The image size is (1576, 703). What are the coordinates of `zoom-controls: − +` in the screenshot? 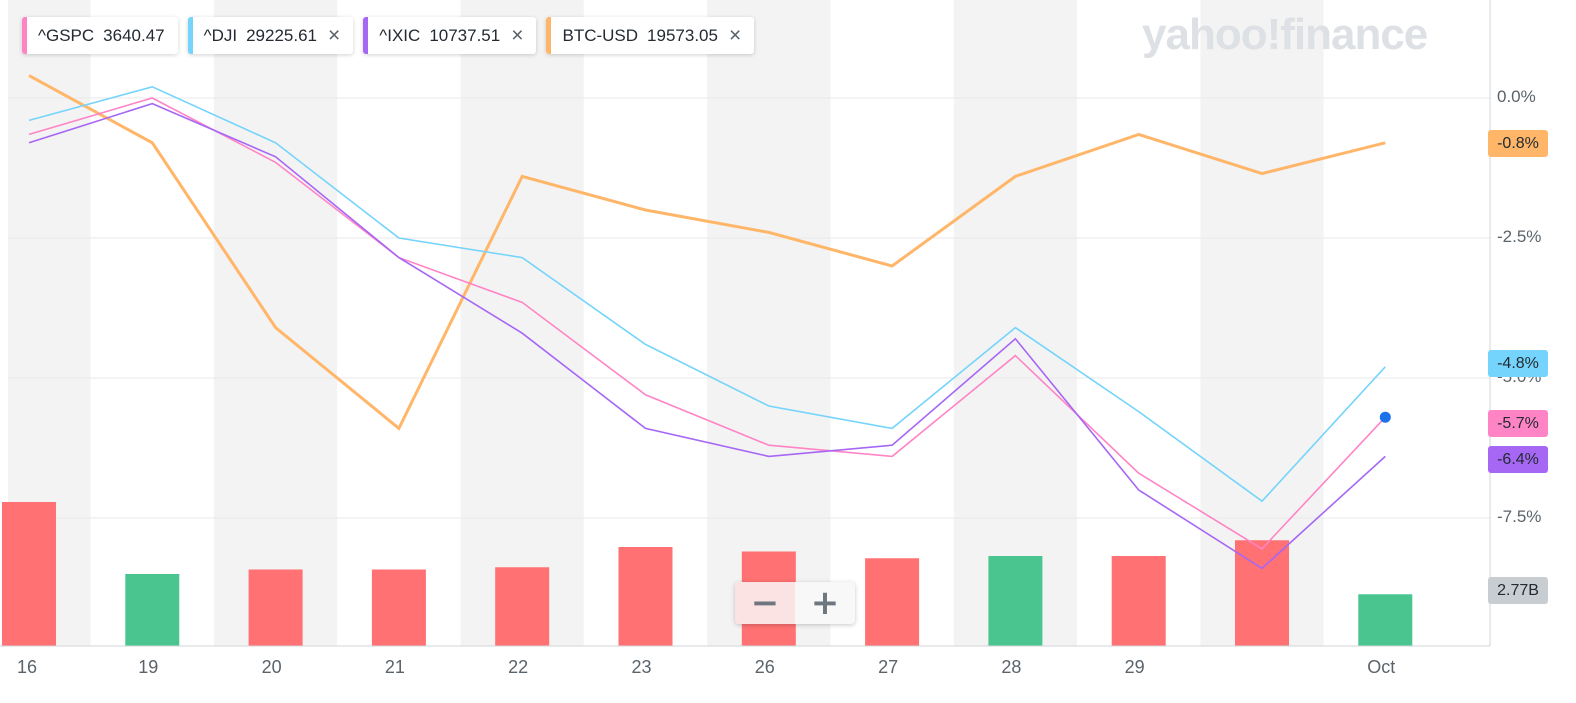 It's located at (795, 603).